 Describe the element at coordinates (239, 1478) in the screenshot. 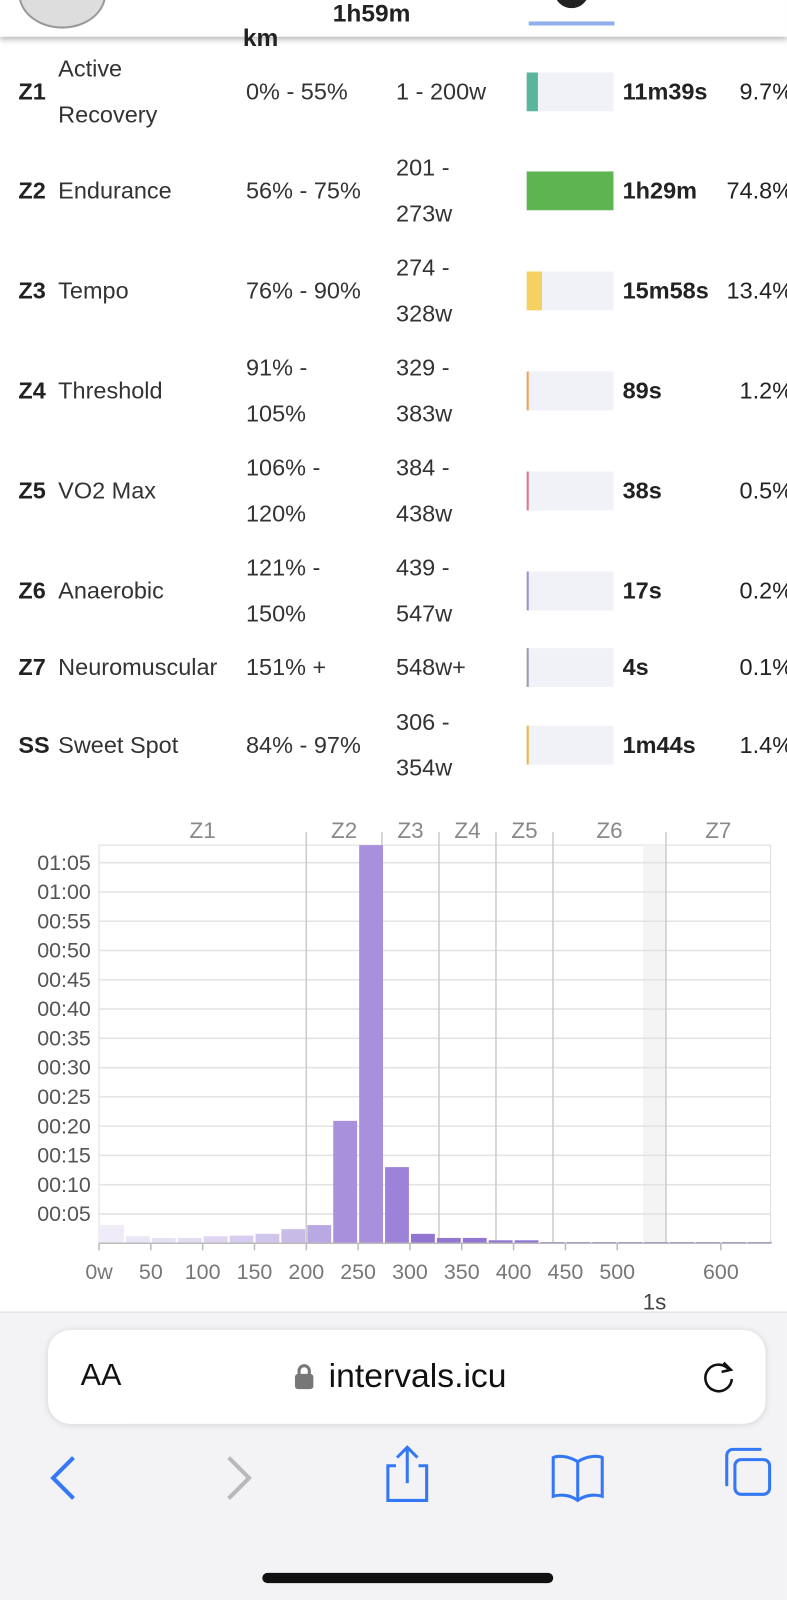

I see `forward-icon` at that location.